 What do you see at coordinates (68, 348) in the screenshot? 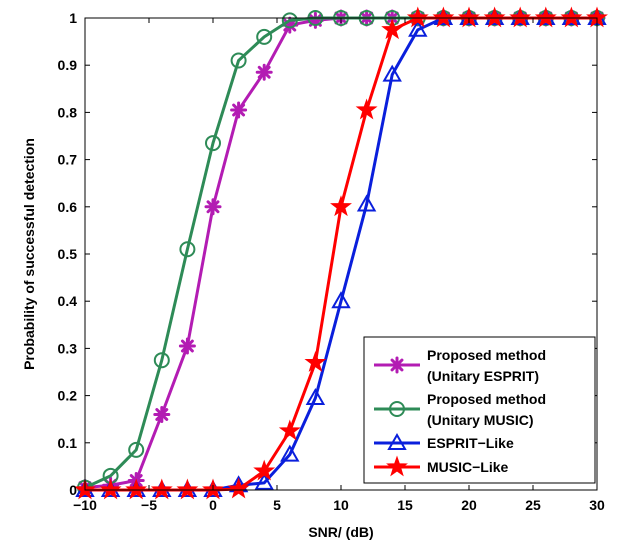
I see `y-tick-label: 0.3` at bounding box center [68, 348].